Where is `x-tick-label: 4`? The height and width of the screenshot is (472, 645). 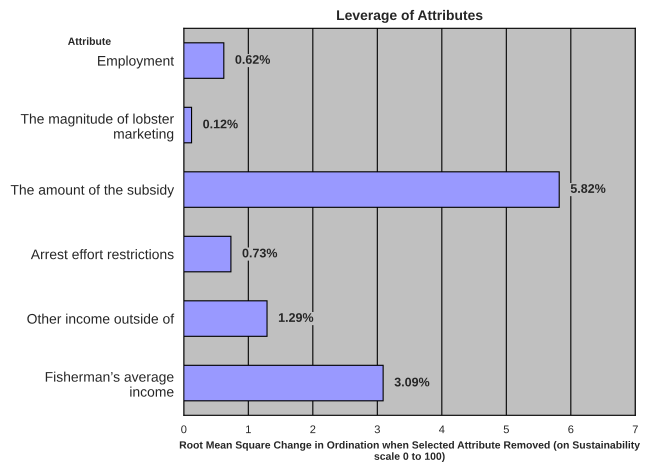 x-tick-label: 4 is located at coordinates (441, 429).